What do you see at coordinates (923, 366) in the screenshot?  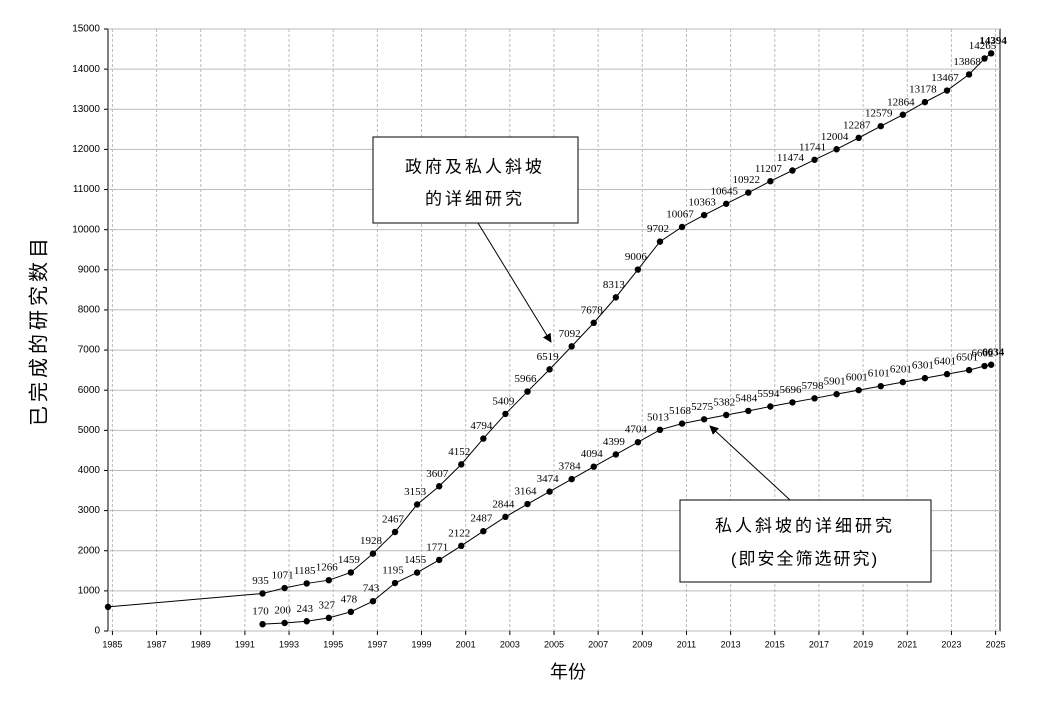 I see `data-label: 6301` at bounding box center [923, 366].